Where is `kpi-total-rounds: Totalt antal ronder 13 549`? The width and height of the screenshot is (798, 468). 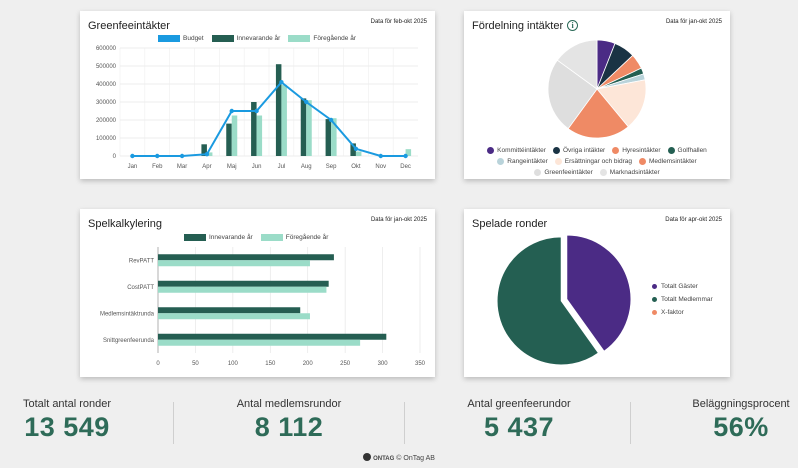 kpi-total-rounds: Totalt antal ronder 13 549 is located at coordinates (83, 420).